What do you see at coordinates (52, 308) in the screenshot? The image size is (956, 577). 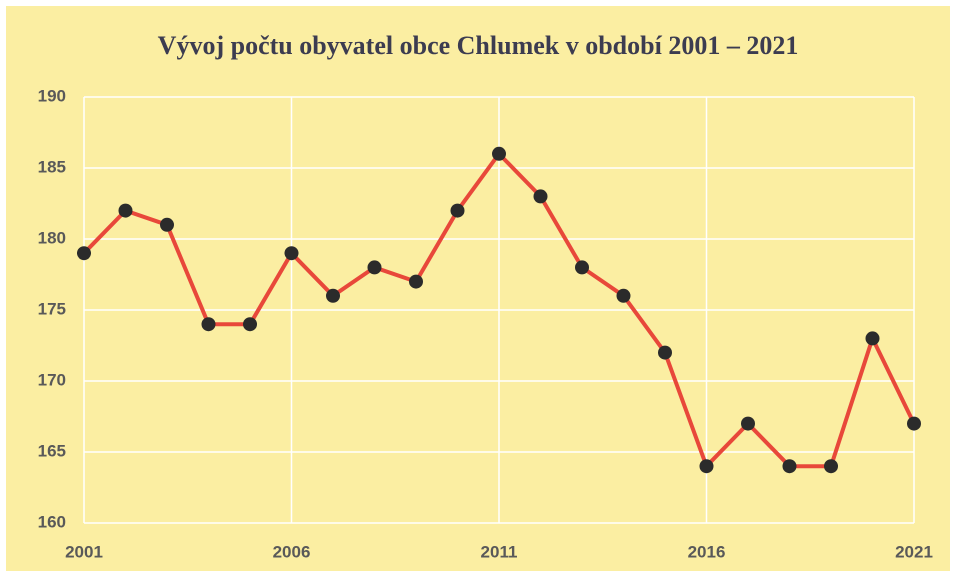 I see `y-tick-label: 175` at bounding box center [52, 308].